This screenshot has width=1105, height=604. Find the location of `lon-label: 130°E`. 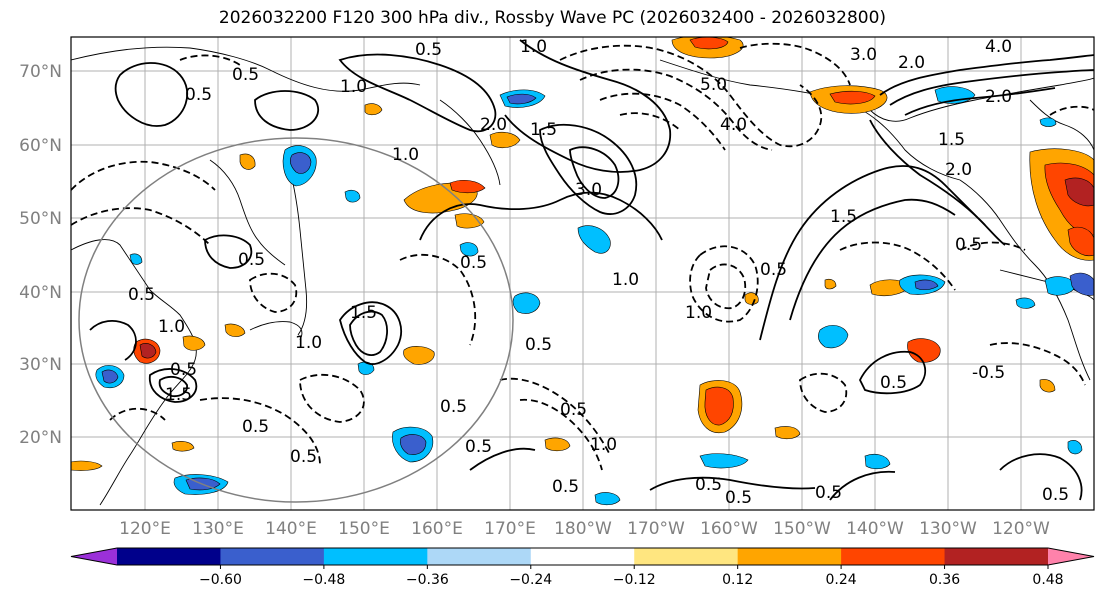

lon-label: 130°E is located at coordinates (218, 529).